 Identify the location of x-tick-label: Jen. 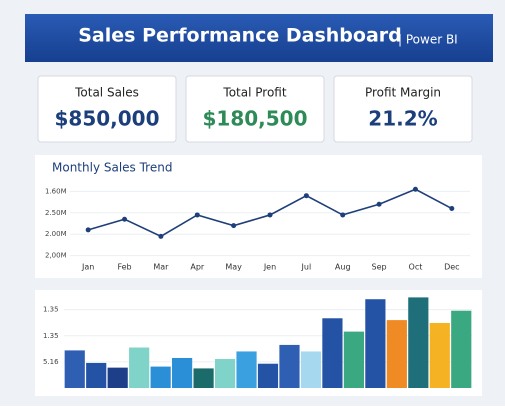
(269, 267).